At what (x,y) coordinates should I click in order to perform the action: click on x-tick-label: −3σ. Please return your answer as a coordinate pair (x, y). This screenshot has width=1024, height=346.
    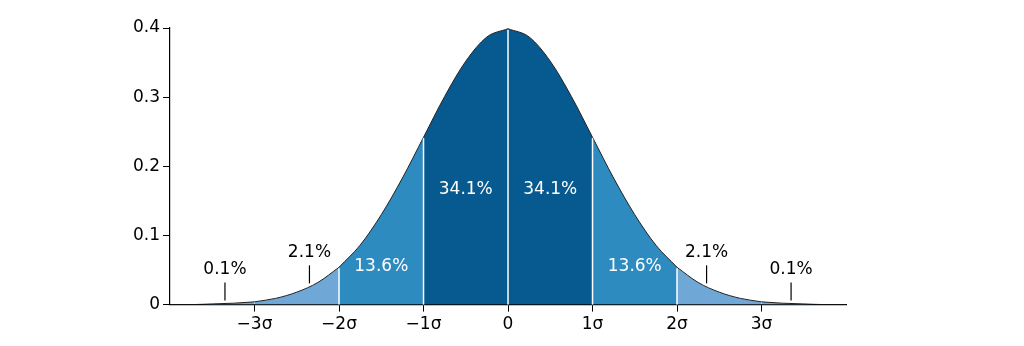
    Looking at the image, I should click on (254, 323).